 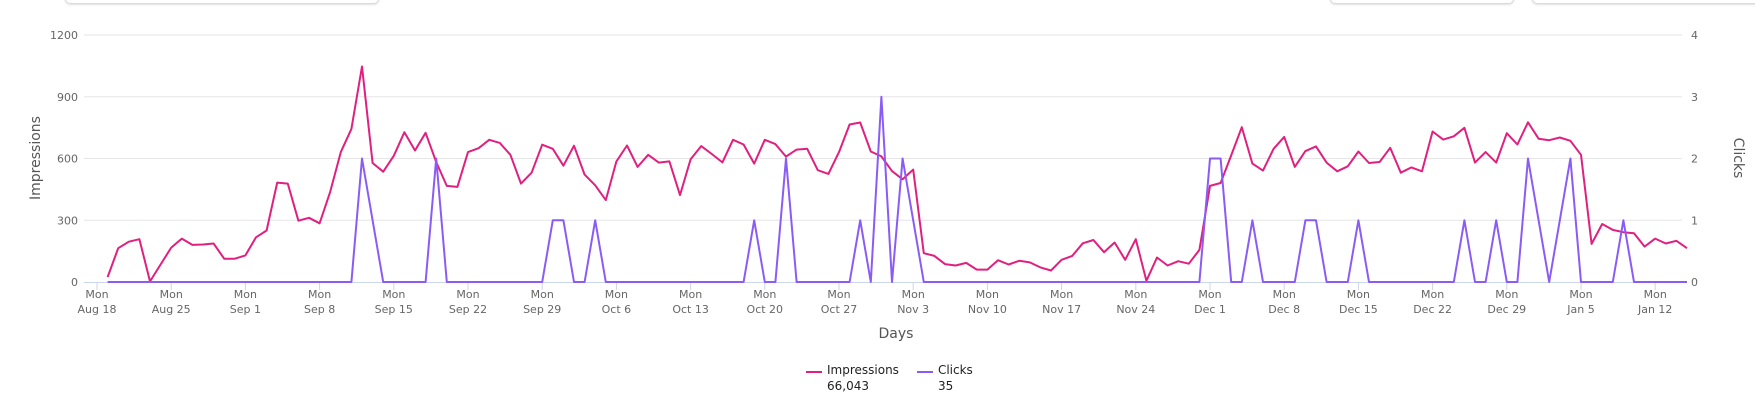 I want to click on y-tick-right: 0, so click(x=1694, y=282).